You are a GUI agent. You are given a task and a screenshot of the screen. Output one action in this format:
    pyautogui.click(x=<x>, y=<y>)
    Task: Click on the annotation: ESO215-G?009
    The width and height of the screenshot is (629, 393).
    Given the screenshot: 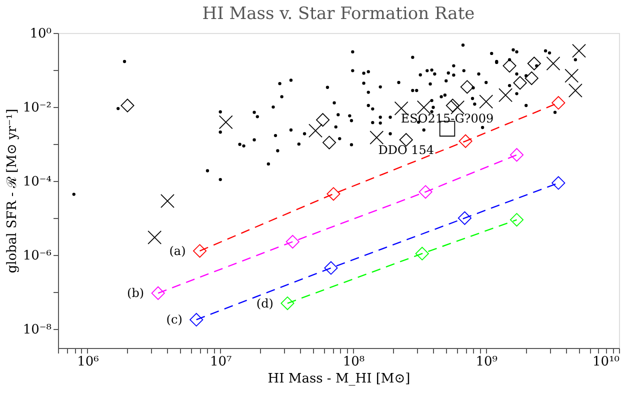 What is the action you would take?
    pyautogui.click(x=447, y=119)
    